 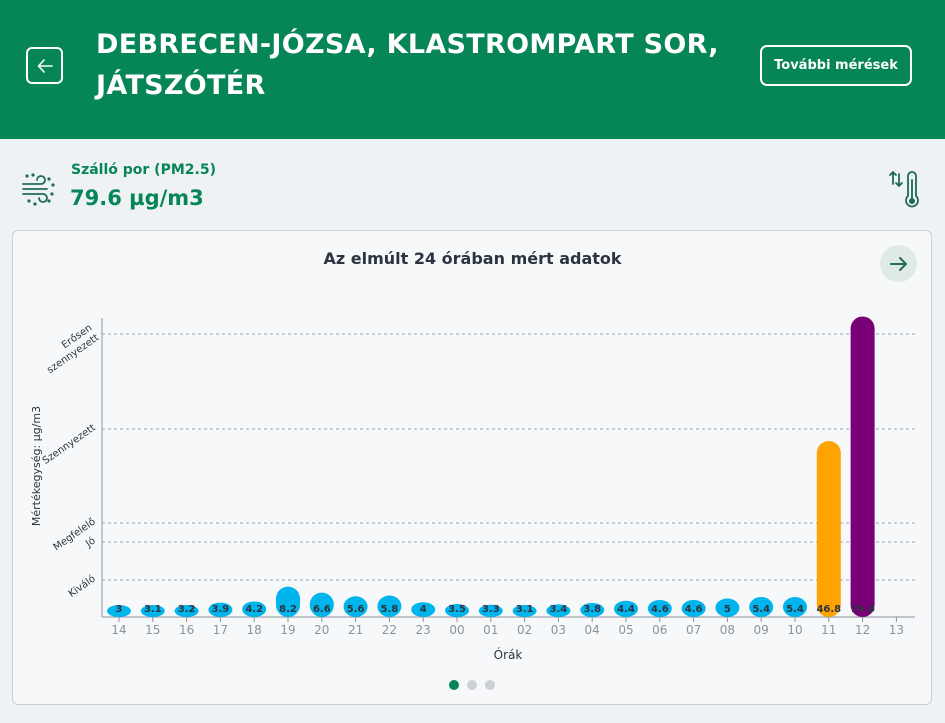 I want to click on x-tick-label: 16, so click(x=186, y=630).